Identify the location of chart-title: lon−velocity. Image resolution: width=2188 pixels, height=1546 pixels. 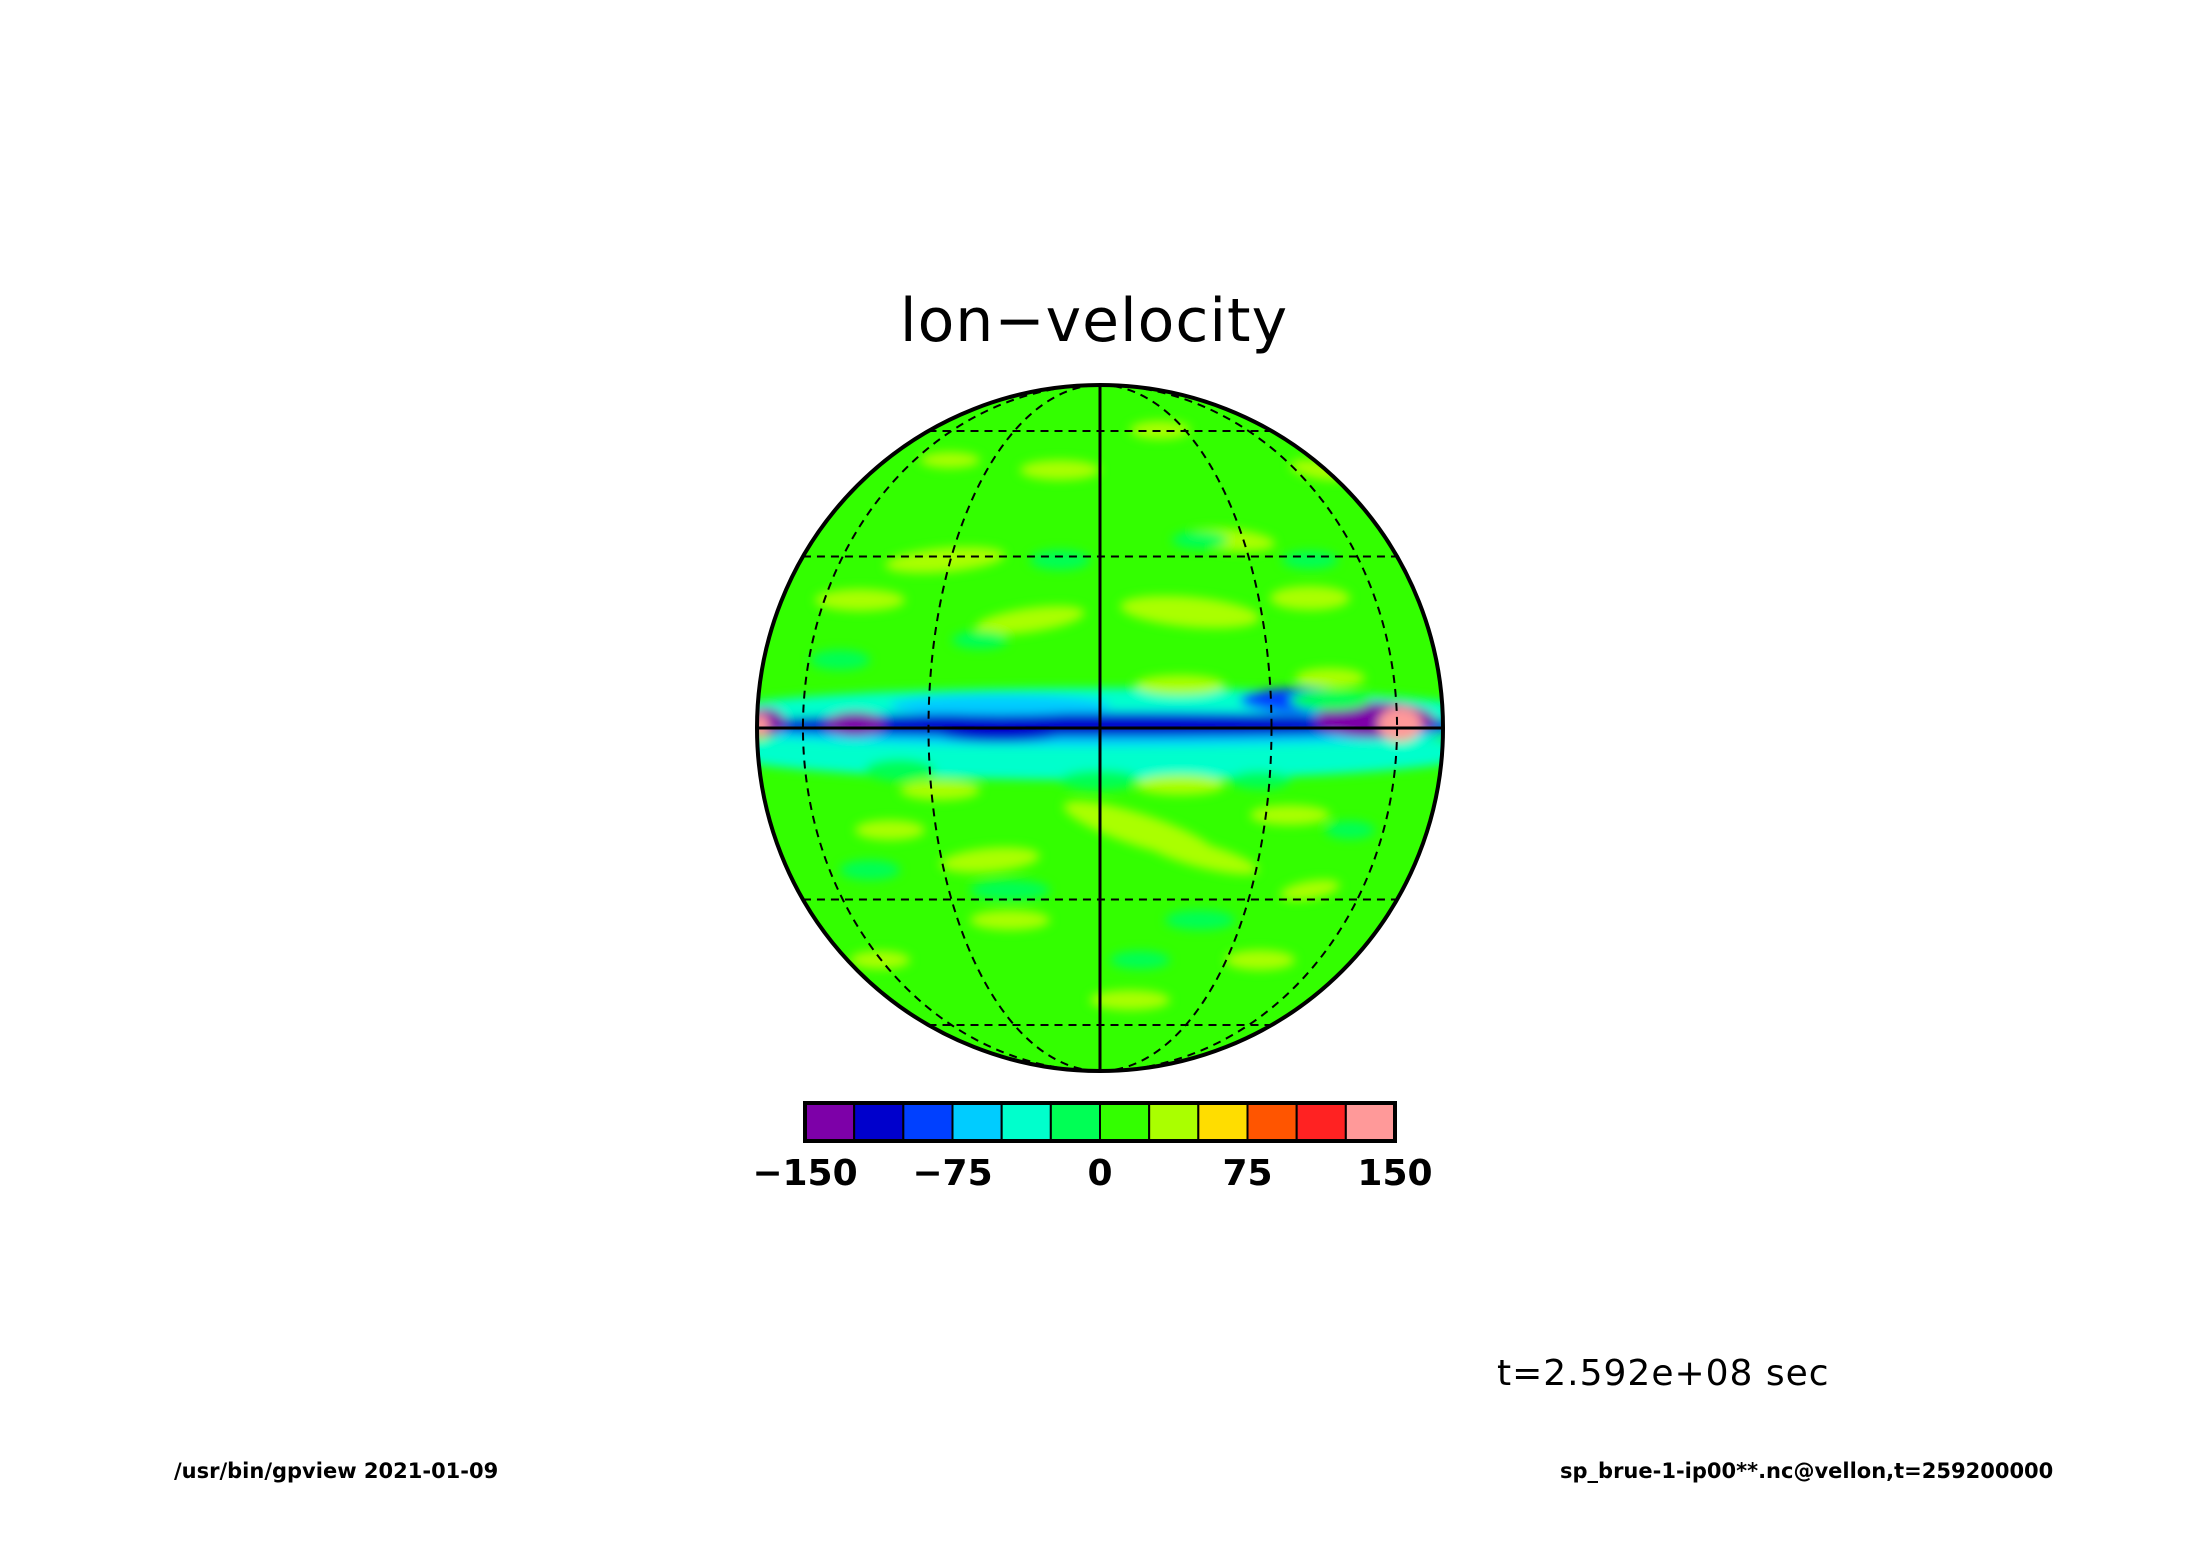
(1094, 321).